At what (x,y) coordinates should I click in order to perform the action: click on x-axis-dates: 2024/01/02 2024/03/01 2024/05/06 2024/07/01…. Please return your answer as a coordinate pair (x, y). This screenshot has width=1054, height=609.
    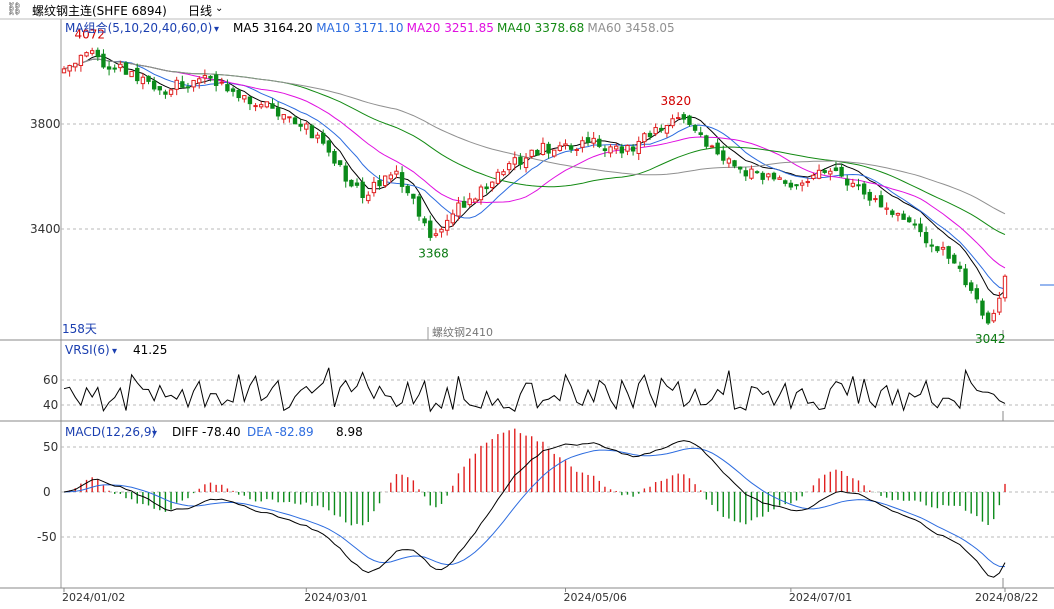
    Looking at the image, I should click on (550, 596).